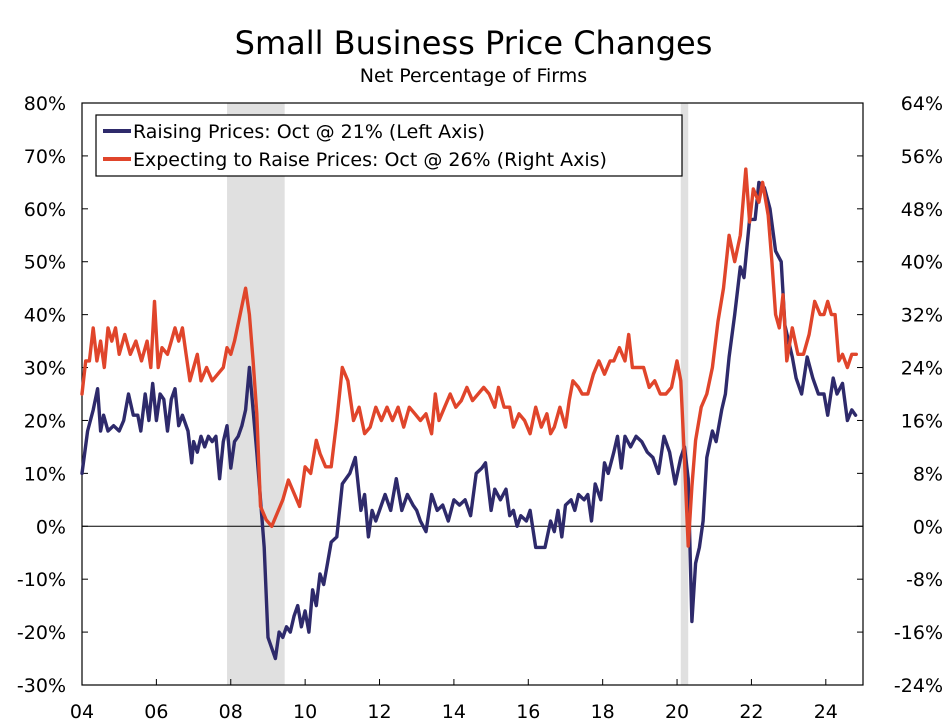 The height and width of the screenshot is (727, 947). I want to click on x-tick-label: 06, so click(156, 712).